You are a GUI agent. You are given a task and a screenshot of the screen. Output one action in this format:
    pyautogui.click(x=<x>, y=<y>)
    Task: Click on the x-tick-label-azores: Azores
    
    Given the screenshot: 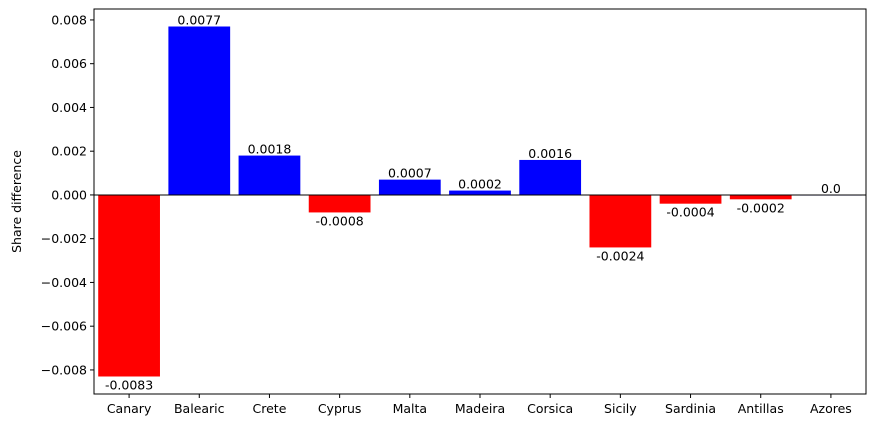 What is the action you would take?
    pyautogui.click(x=831, y=408)
    